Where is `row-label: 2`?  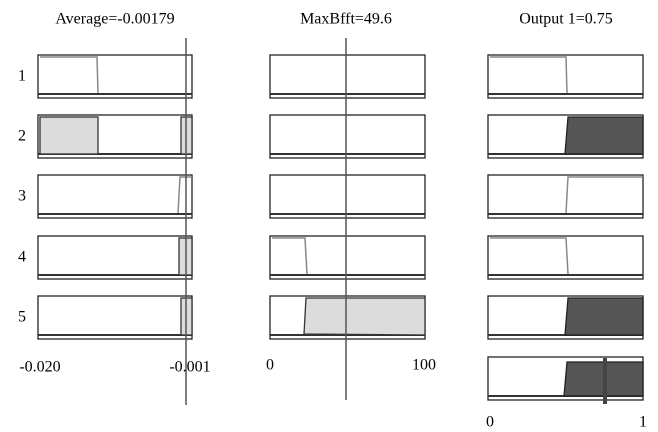 row-label: 2 is located at coordinates (22, 136).